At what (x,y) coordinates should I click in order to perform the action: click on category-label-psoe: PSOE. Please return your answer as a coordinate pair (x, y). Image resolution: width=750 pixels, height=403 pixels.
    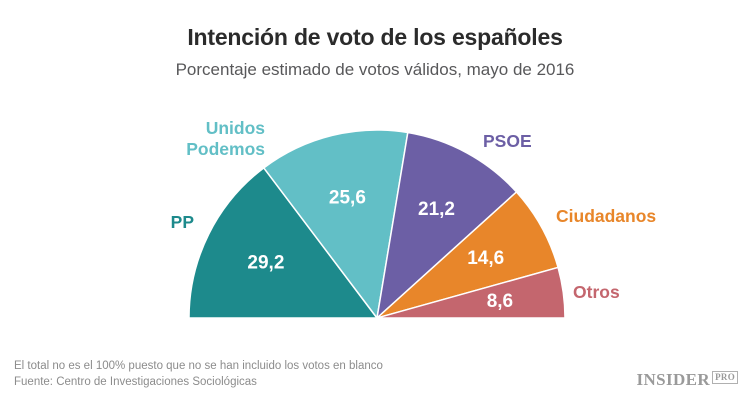
    Looking at the image, I should click on (507, 141).